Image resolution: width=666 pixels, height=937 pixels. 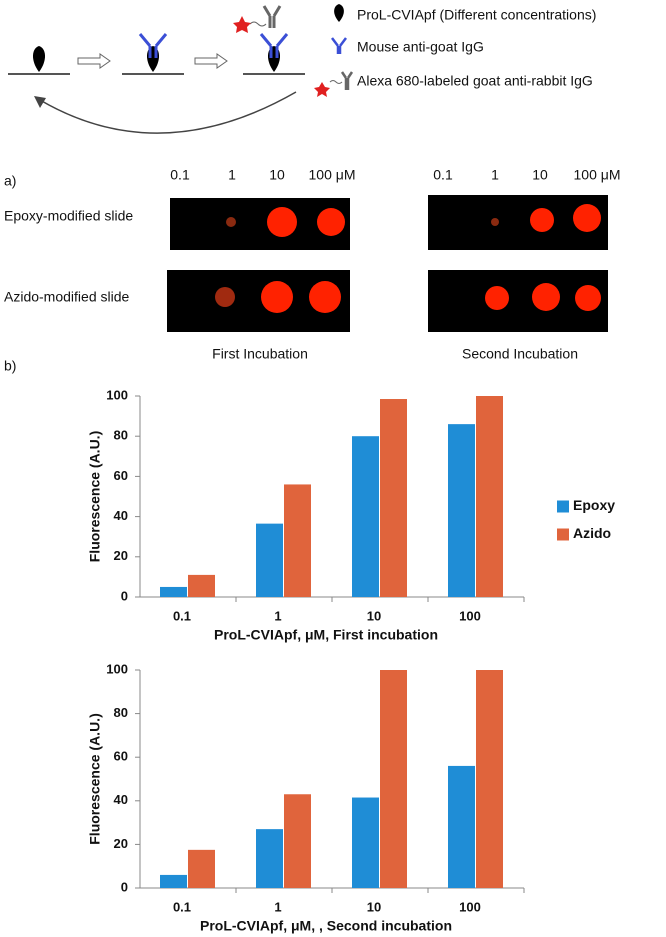 I want to click on panel-label: a), so click(x=10, y=181).